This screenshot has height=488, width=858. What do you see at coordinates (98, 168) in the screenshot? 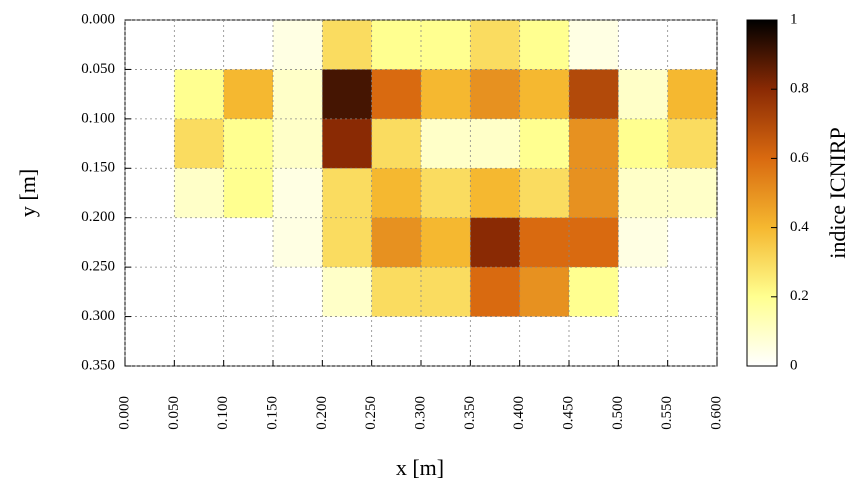
I see `y-tick-label: 0.150` at bounding box center [98, 168].